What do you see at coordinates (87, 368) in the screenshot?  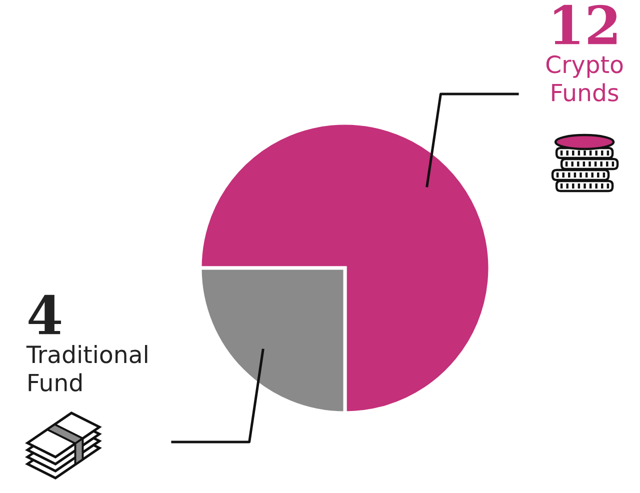 I see `slice-label: Traditional Fund` at bounding box center [87, 368].